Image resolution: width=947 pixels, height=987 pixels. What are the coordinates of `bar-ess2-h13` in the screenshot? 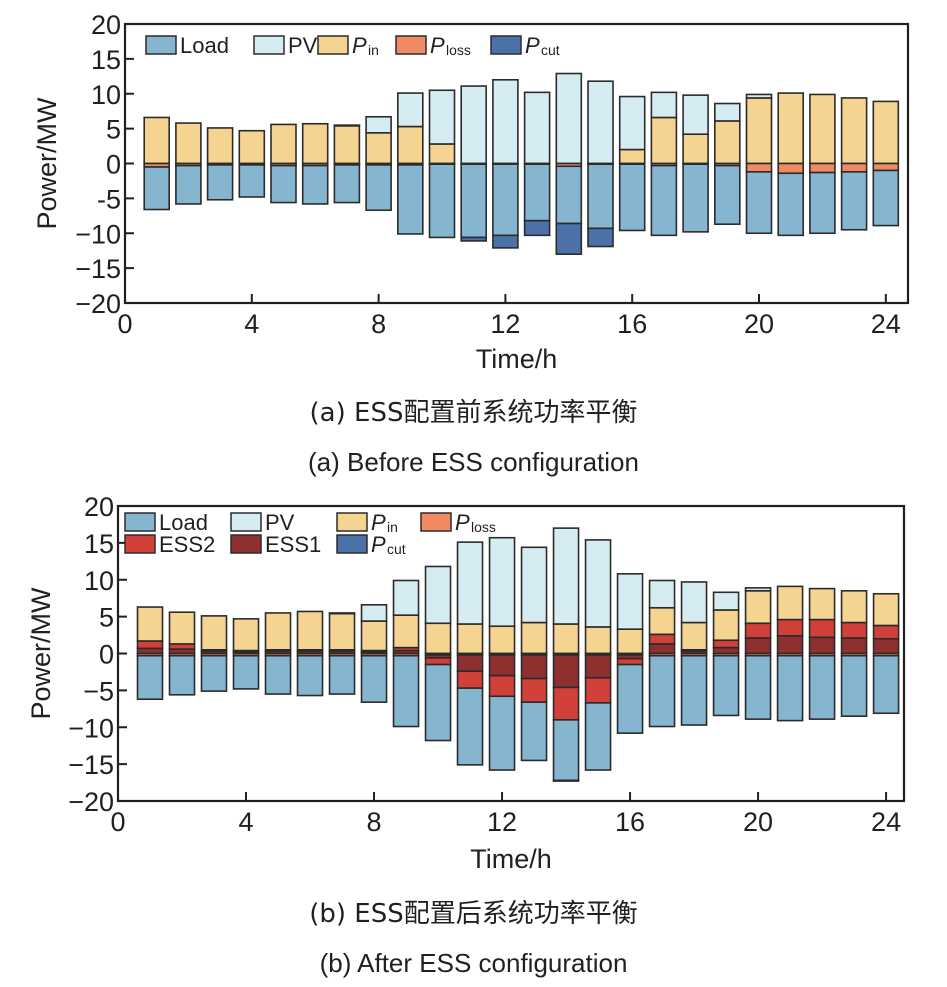 It's located at (534, 690).